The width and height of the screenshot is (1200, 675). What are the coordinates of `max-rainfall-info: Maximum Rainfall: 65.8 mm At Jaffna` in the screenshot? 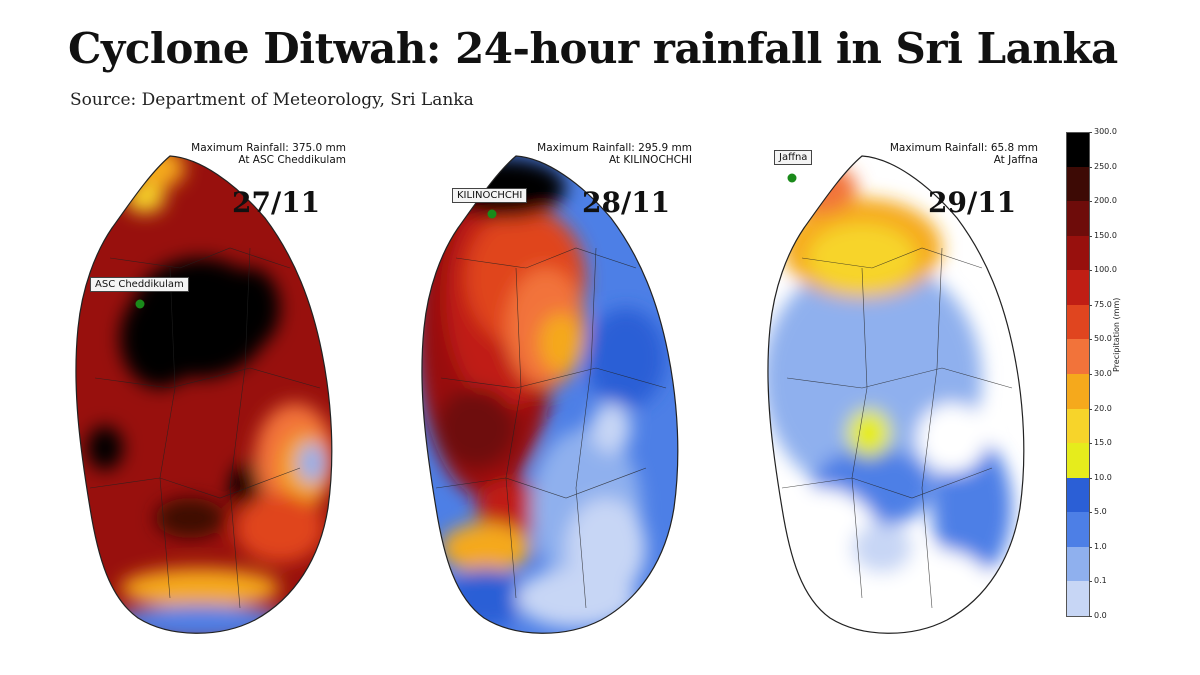 It's located at (964, 154).